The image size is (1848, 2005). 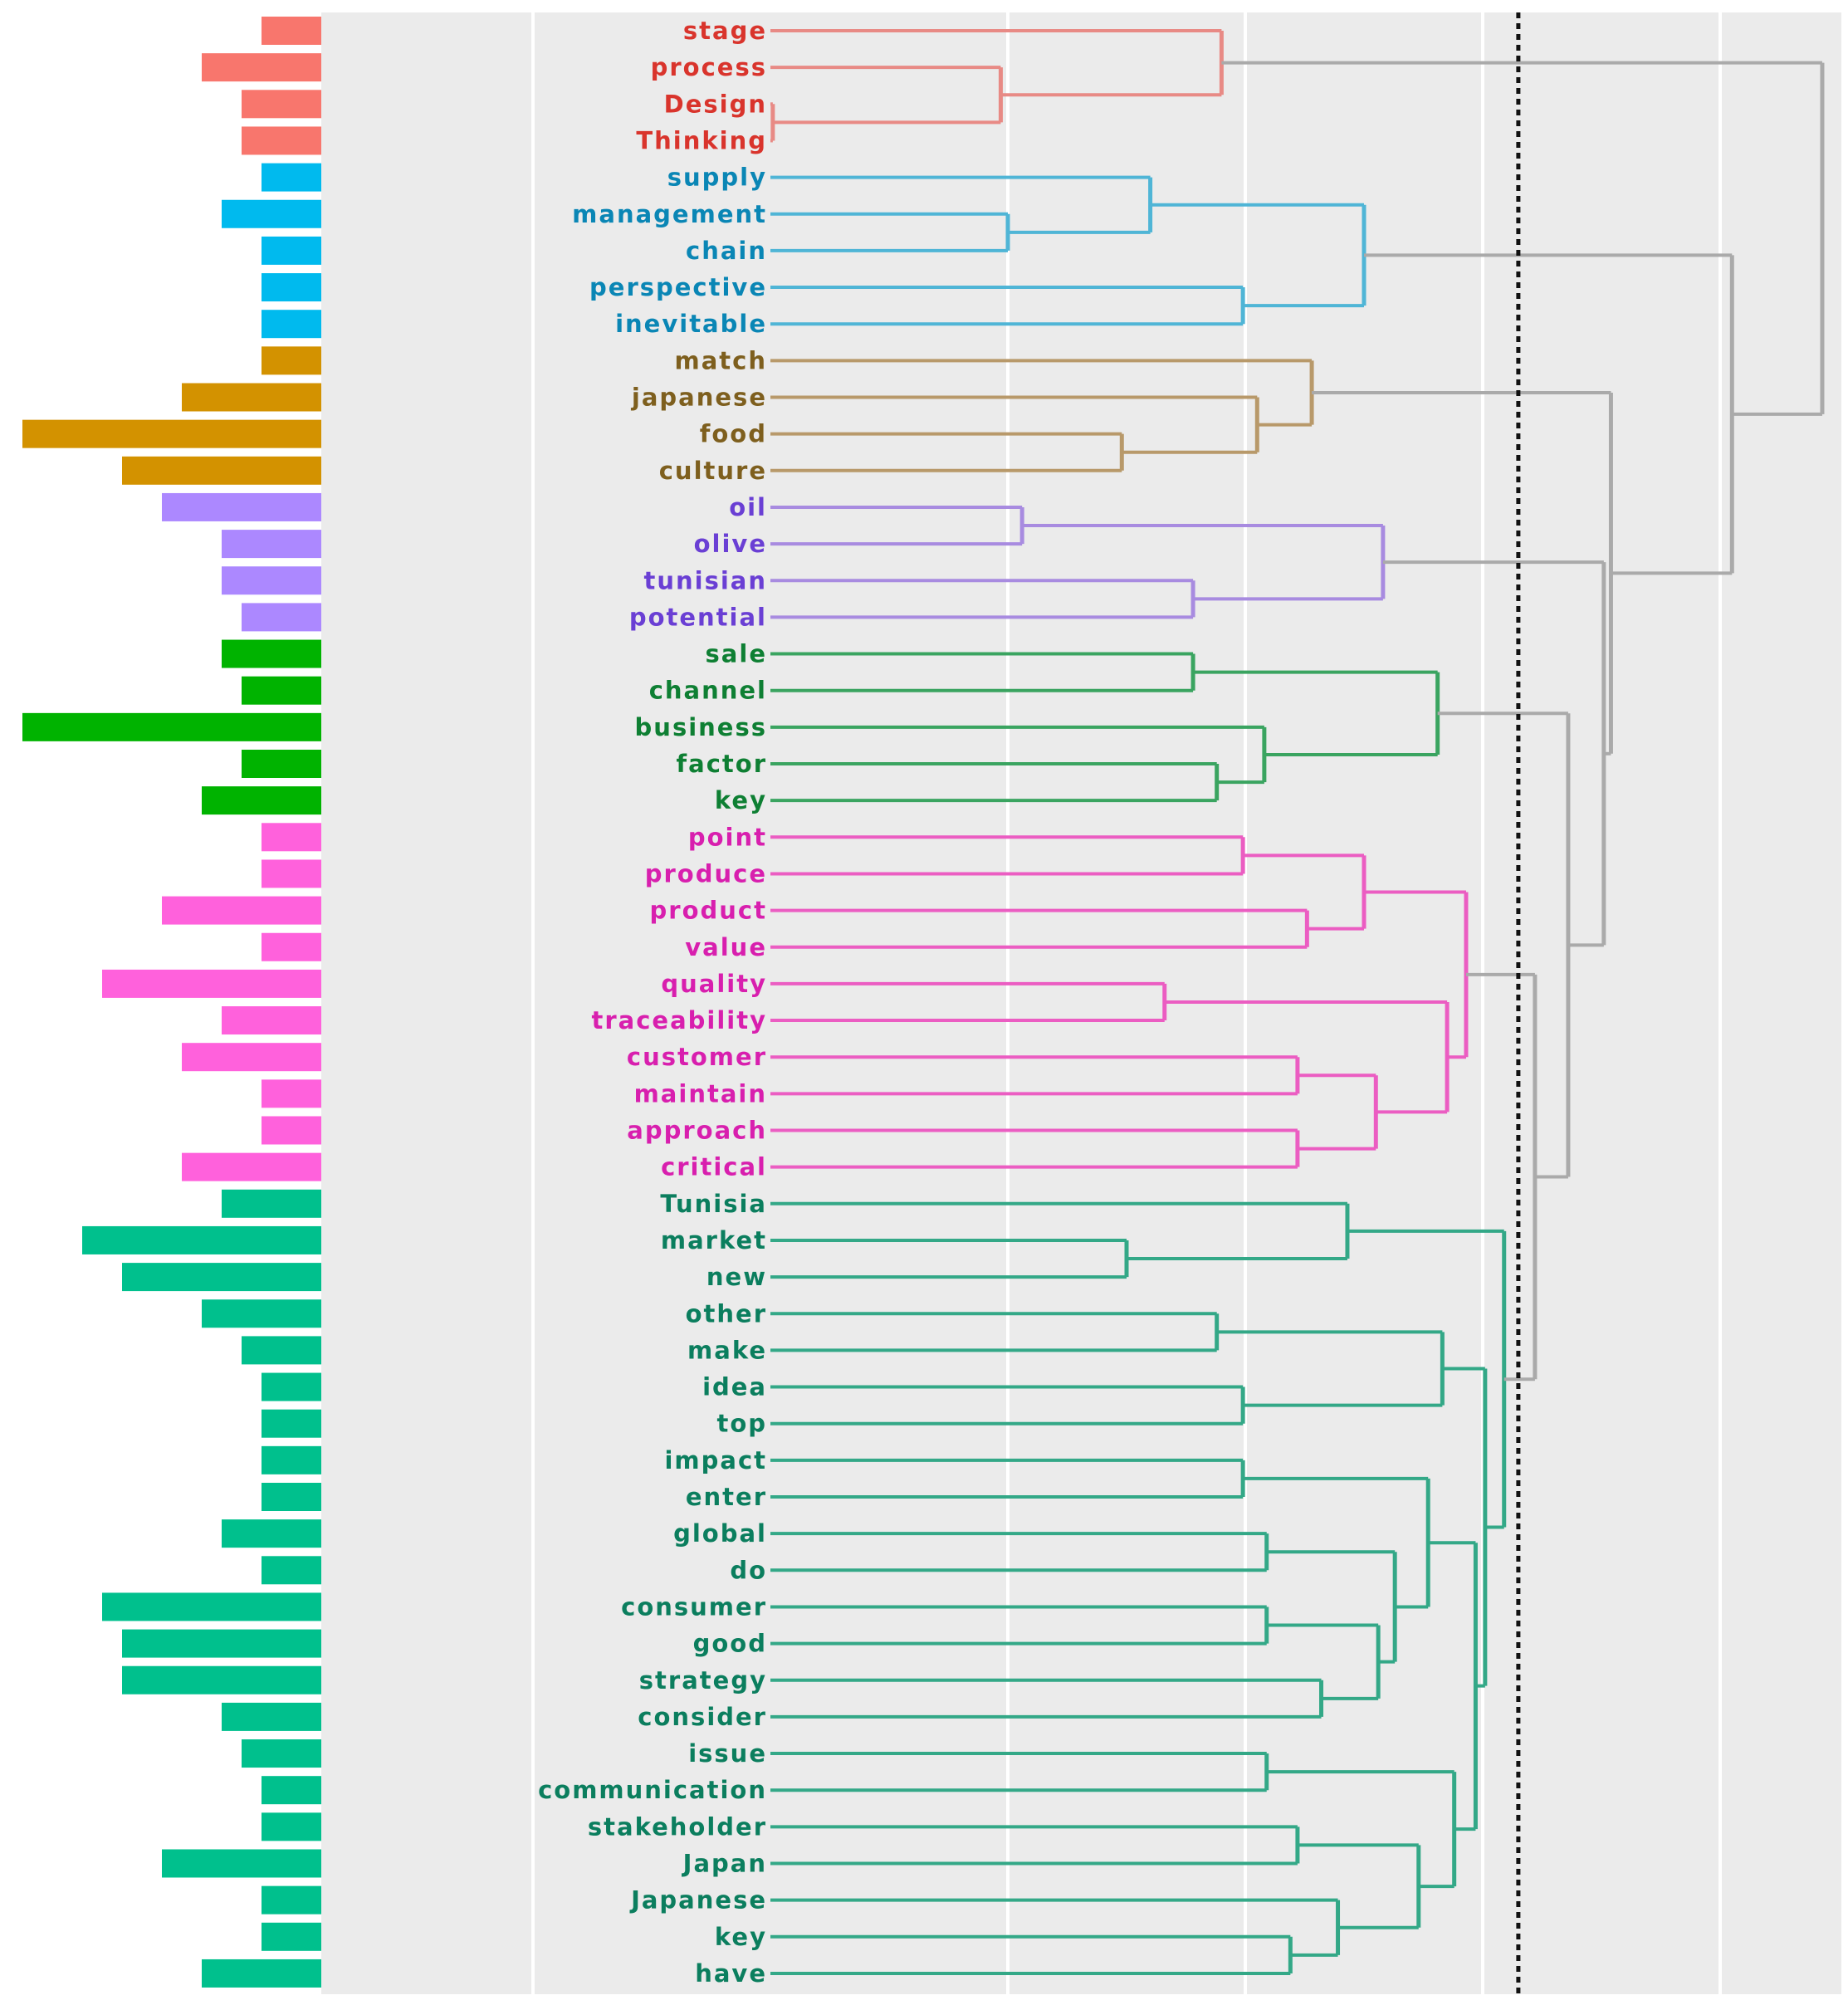 What do you see at coordinates (714, 1204) in the screenshot?
I see `leaf-label: Tunisia` at bounding box center [714, 1204].